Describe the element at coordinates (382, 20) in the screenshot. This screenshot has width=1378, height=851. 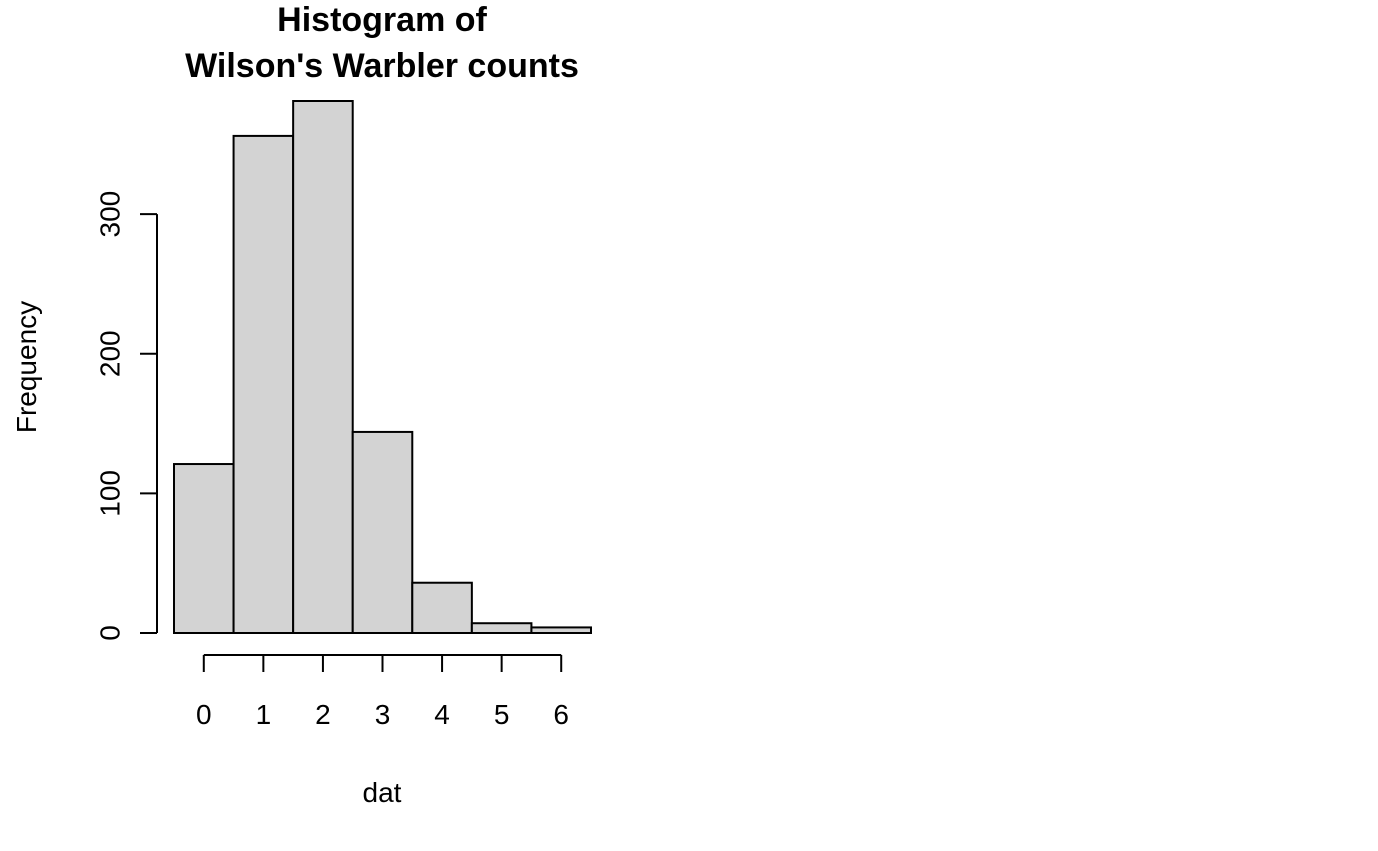
I see `chart-title-line-1: Histogram of` at that location.